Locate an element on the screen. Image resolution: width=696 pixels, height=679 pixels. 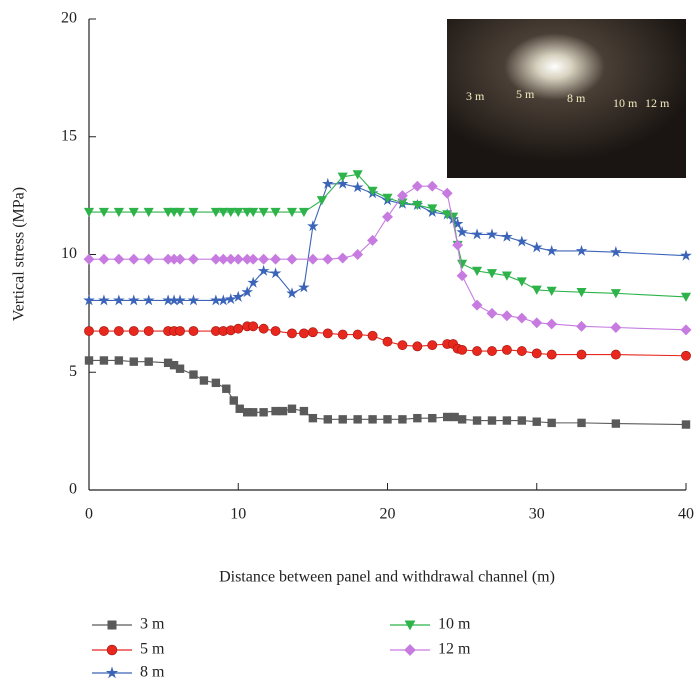
x-tick-label: 0 is located at coordinates (89, 514).